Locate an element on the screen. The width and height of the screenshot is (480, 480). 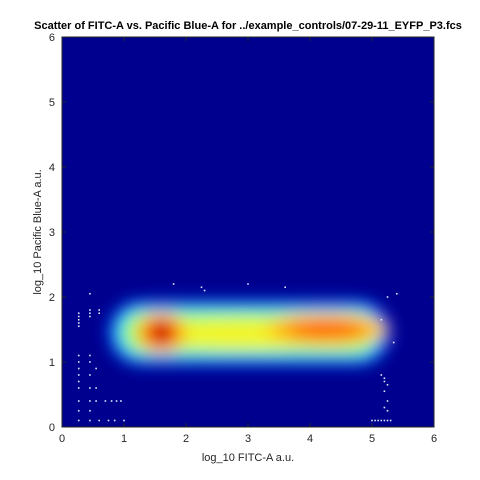
y-tick-label: 0 is located at coordinates (52, 428).